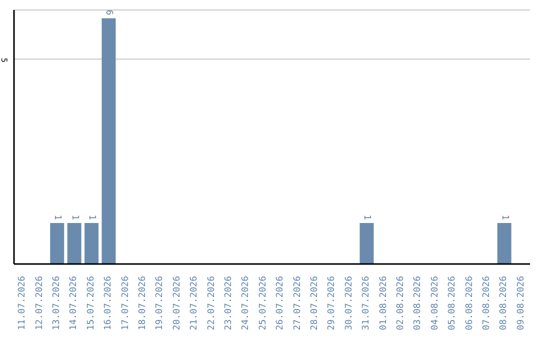 Image resolution: width=540 pixels, height=340 pixels. Describe the element at coordinates (453, 303) in the screenshot. I see `x-tick-label: 05.08.2026` at that location.